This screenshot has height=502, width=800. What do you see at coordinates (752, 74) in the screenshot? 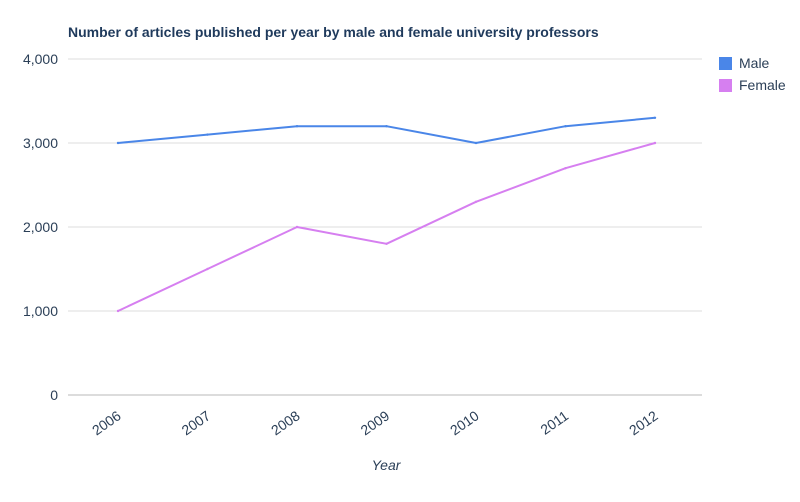
I see `legend: Male Female` at bounding box center [752, 74].